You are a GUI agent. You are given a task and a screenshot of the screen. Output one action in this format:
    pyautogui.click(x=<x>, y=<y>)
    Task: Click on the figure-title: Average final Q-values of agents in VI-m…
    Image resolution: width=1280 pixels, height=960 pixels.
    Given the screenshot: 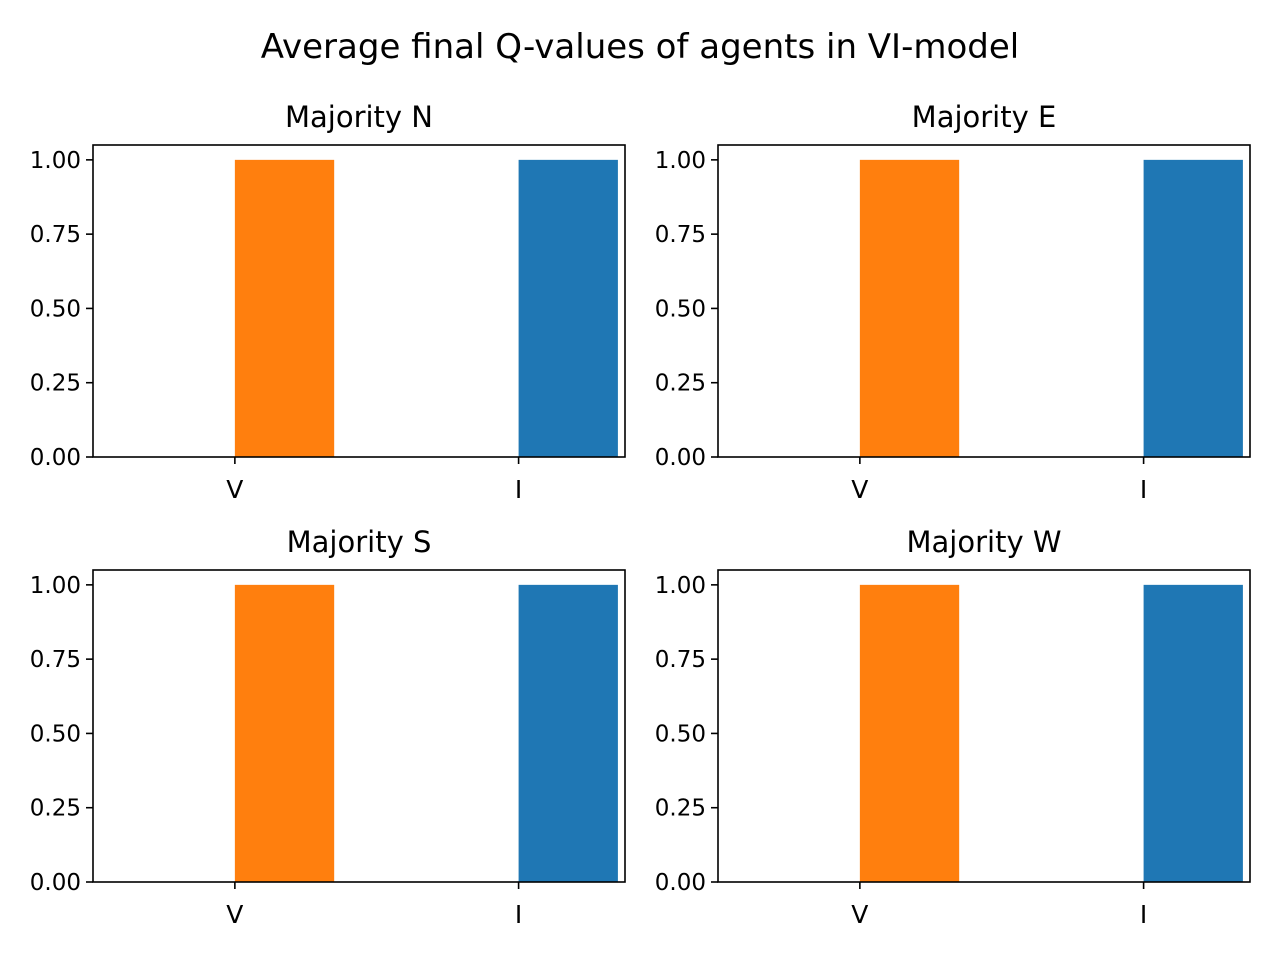 What is the action you would take?
    pyautogui.click(x=640, y=47)
    